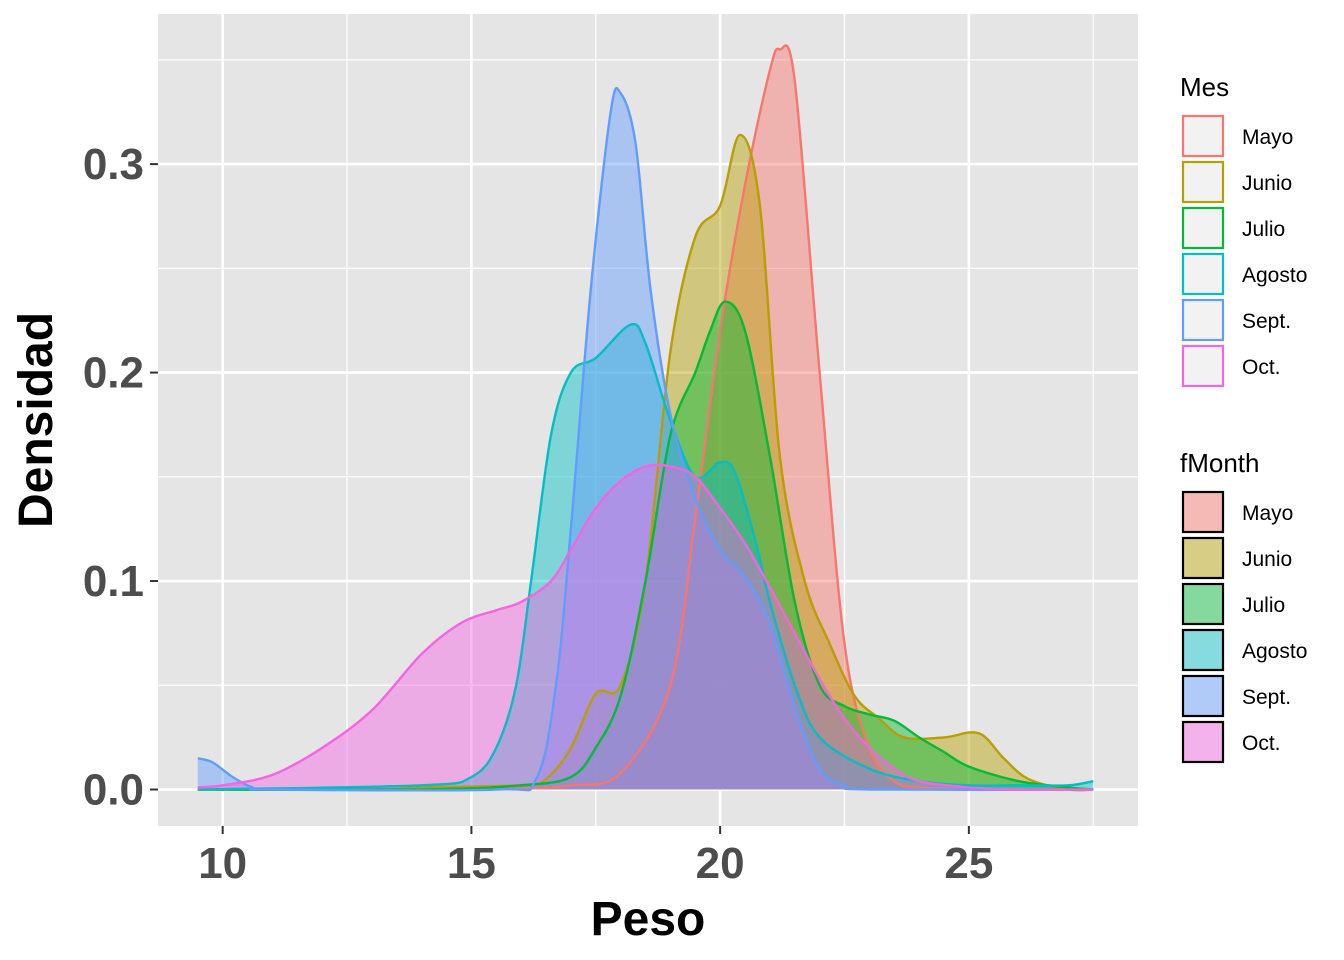 The height and width of the screenshot is (960, 1344). Describe the element at coordinates (968, 863) in the screenshot. I see `x-tick-label: 25` at that location.